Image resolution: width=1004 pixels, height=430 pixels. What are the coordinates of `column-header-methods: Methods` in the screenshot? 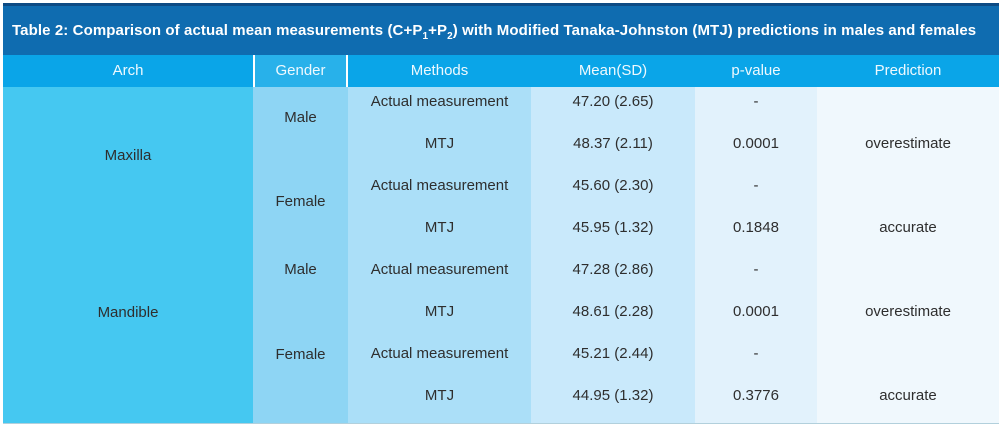 It's located at (439, 71).